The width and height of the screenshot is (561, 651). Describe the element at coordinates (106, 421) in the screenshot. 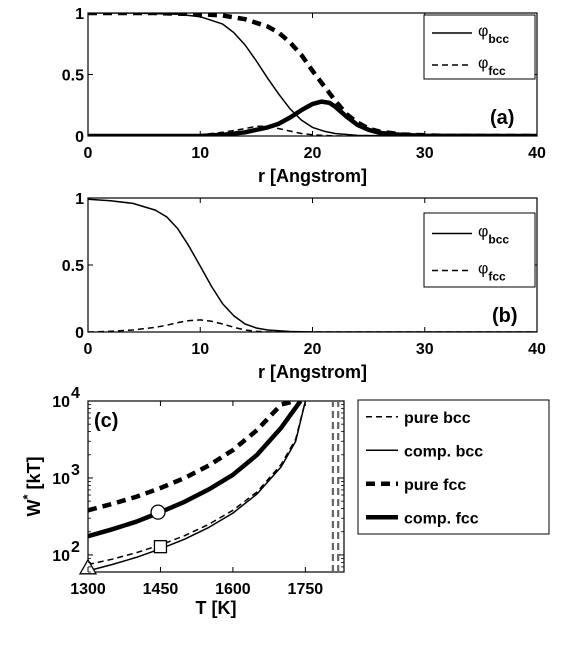

I see `panel-label: (c)` at that location.